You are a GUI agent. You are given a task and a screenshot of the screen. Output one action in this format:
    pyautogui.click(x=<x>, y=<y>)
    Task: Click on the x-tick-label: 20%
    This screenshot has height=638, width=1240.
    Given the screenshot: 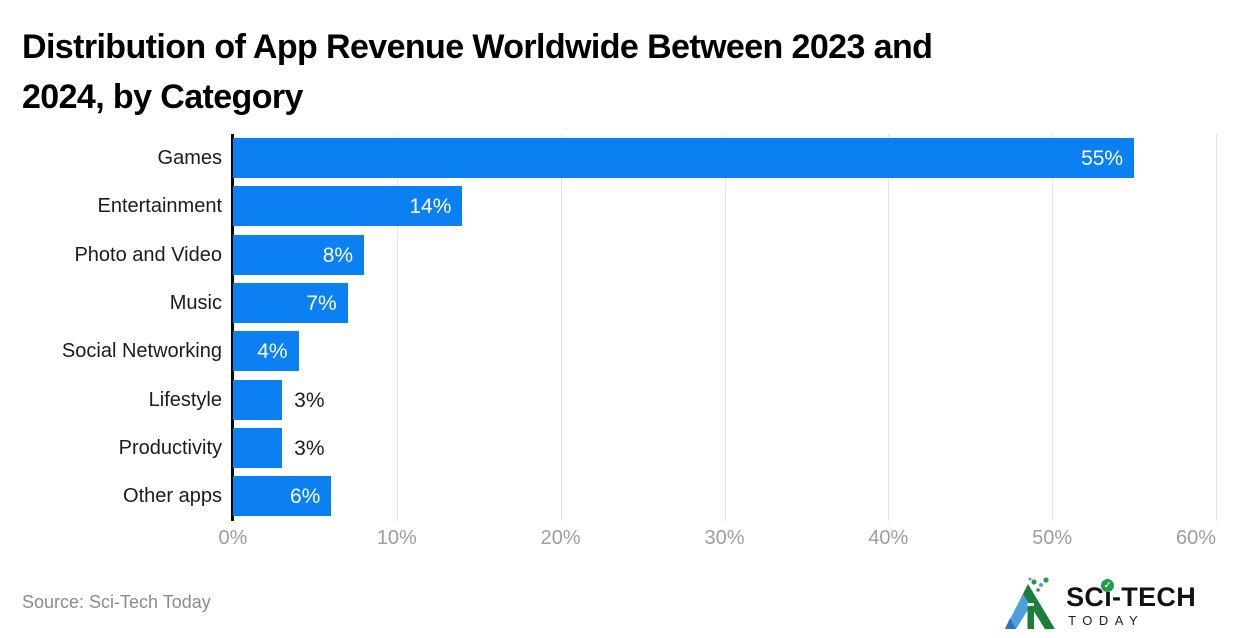 What is the action you would take?
    pyautogui.click(x=560, y=538)
    